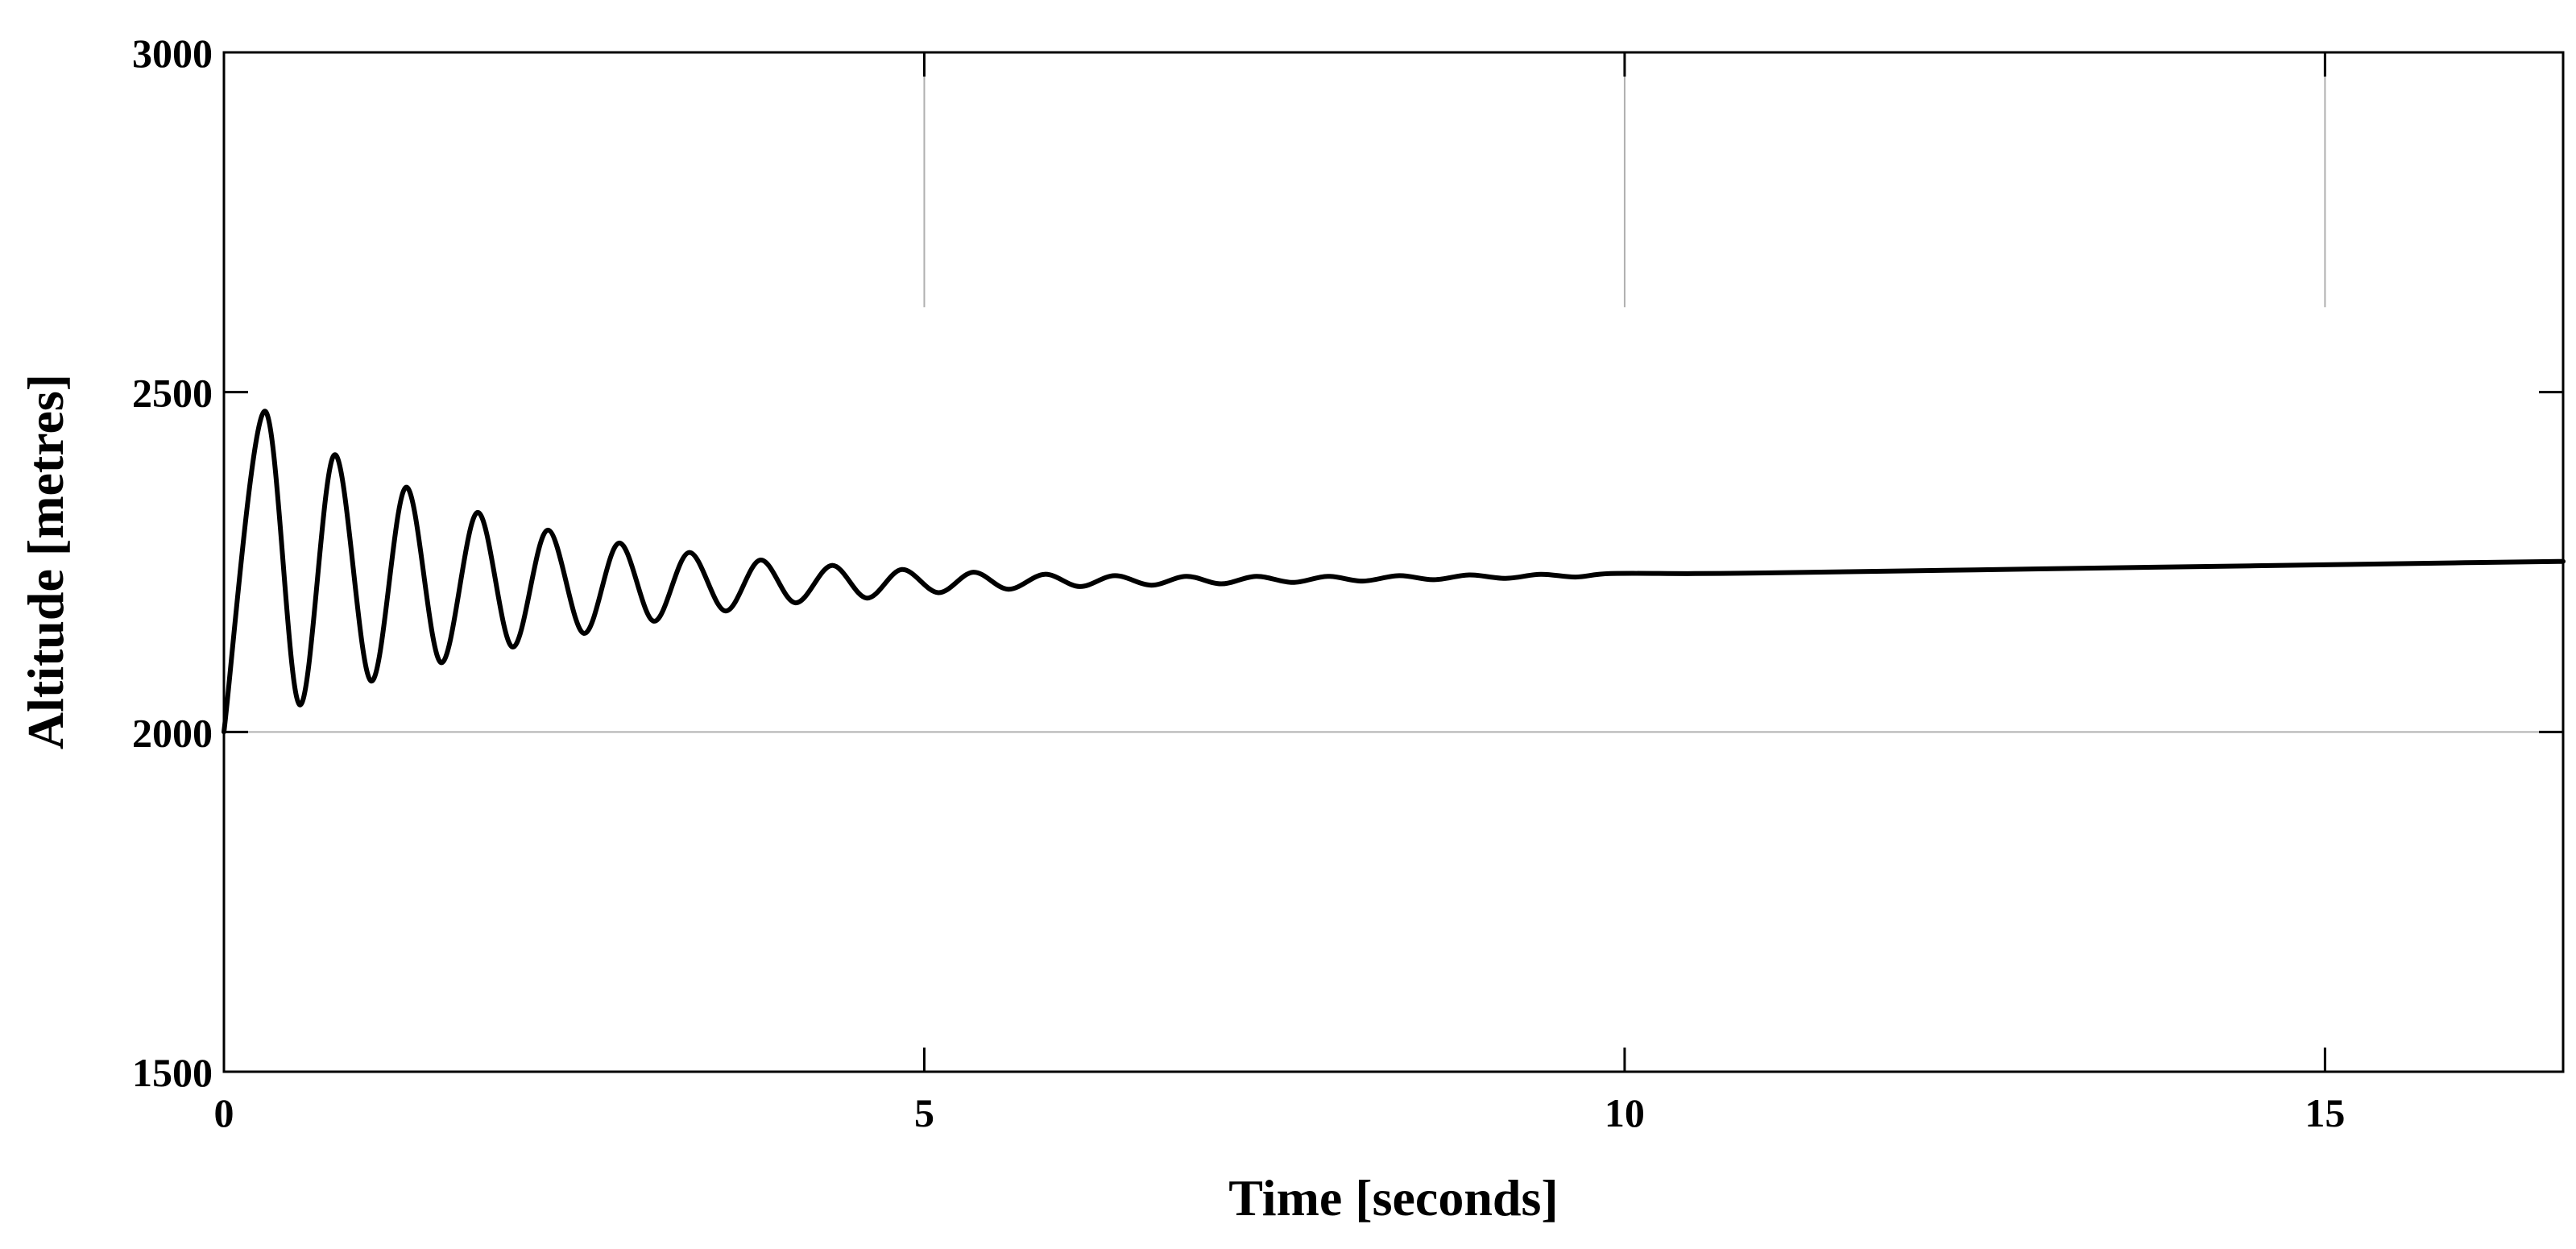 This screenshot has width=2576, height=1249. Describe the element at coordinates (172, 53) in the screenshot. I see `y-tick-label: 3000` at that location.